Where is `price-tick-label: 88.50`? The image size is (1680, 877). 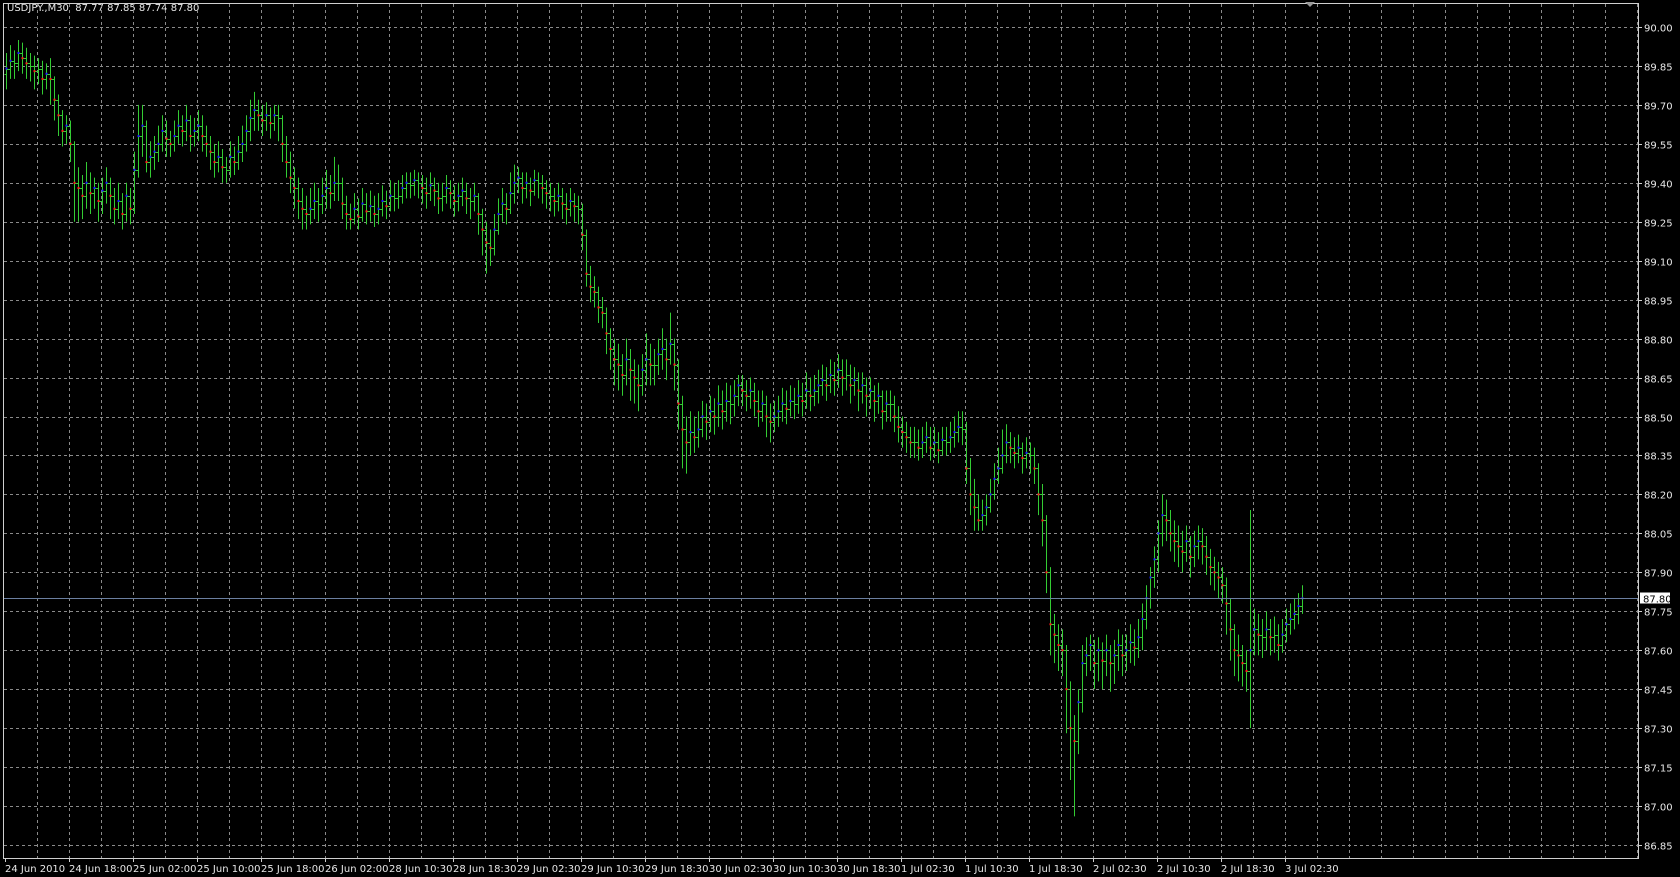
price-tick-label: 88.50 is located at coordinates (1658, 419).